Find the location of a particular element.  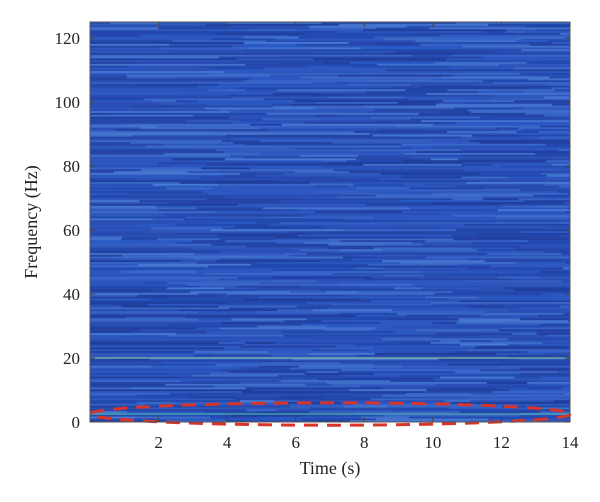

y-tick-label: 100 is located at coordinates (68, 102).